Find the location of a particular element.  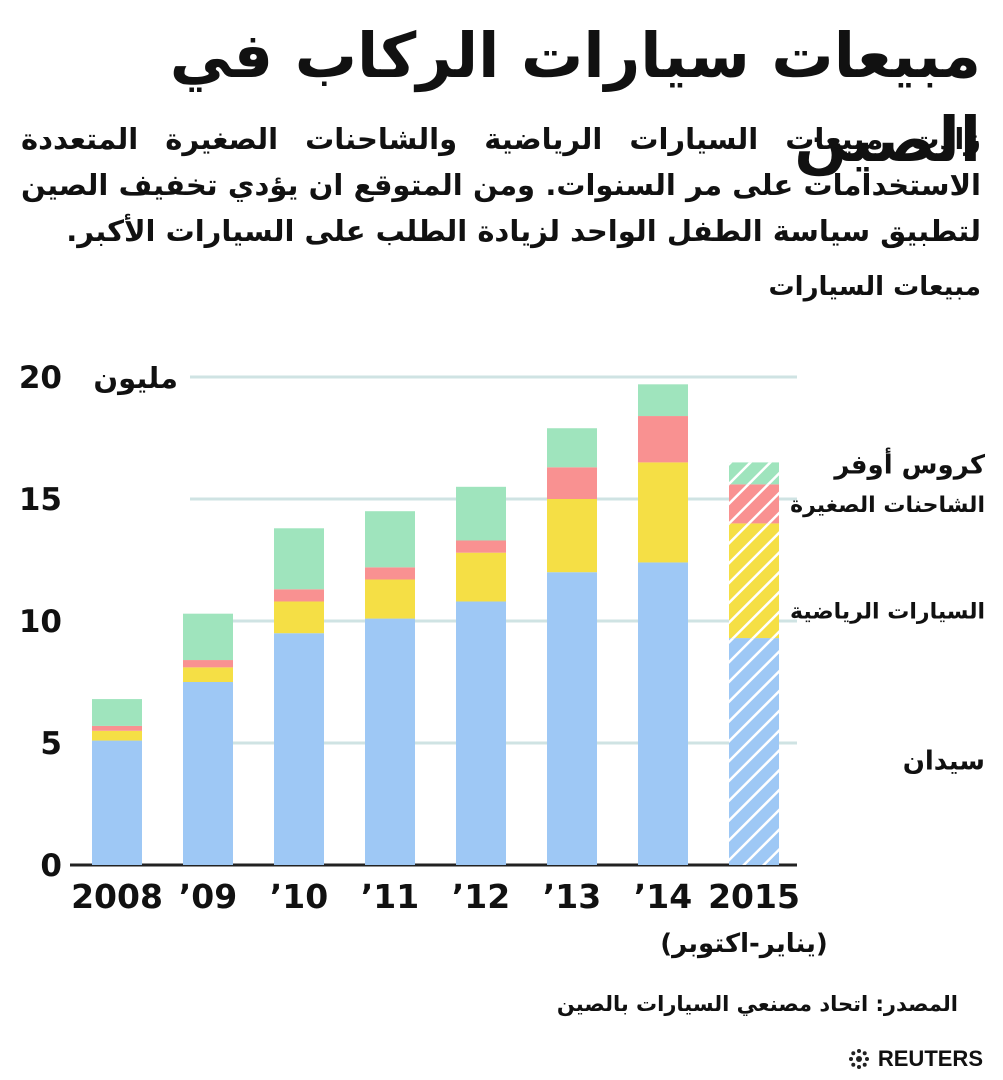

unit-heading: مبيعات السيارات is located at coordinates (874, 287).